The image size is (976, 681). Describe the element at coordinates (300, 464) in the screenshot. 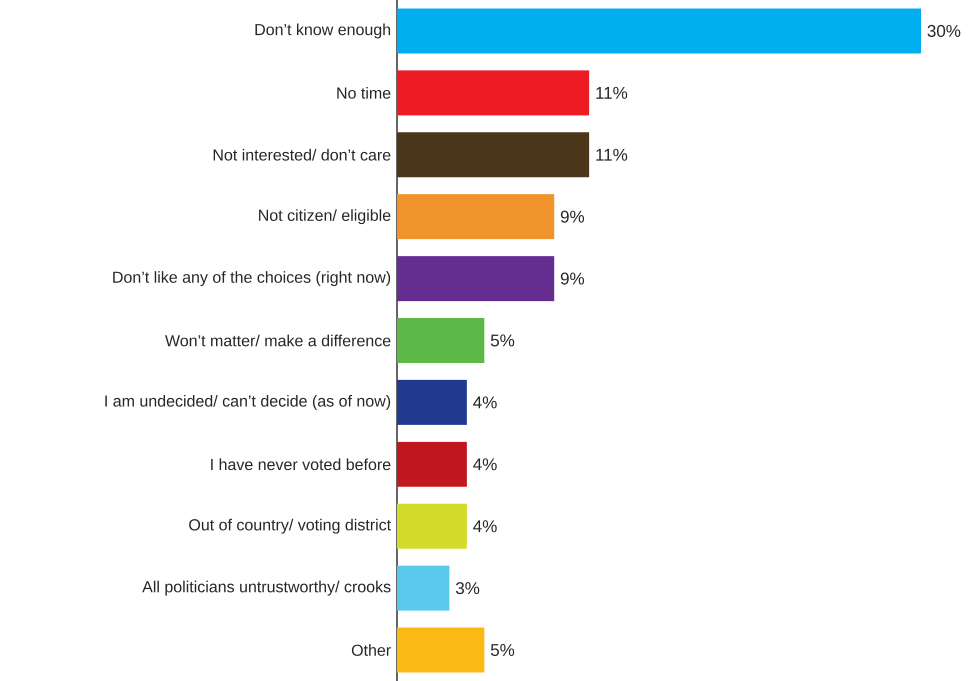

I see `y-tick-label: I have never voted before` at that location.